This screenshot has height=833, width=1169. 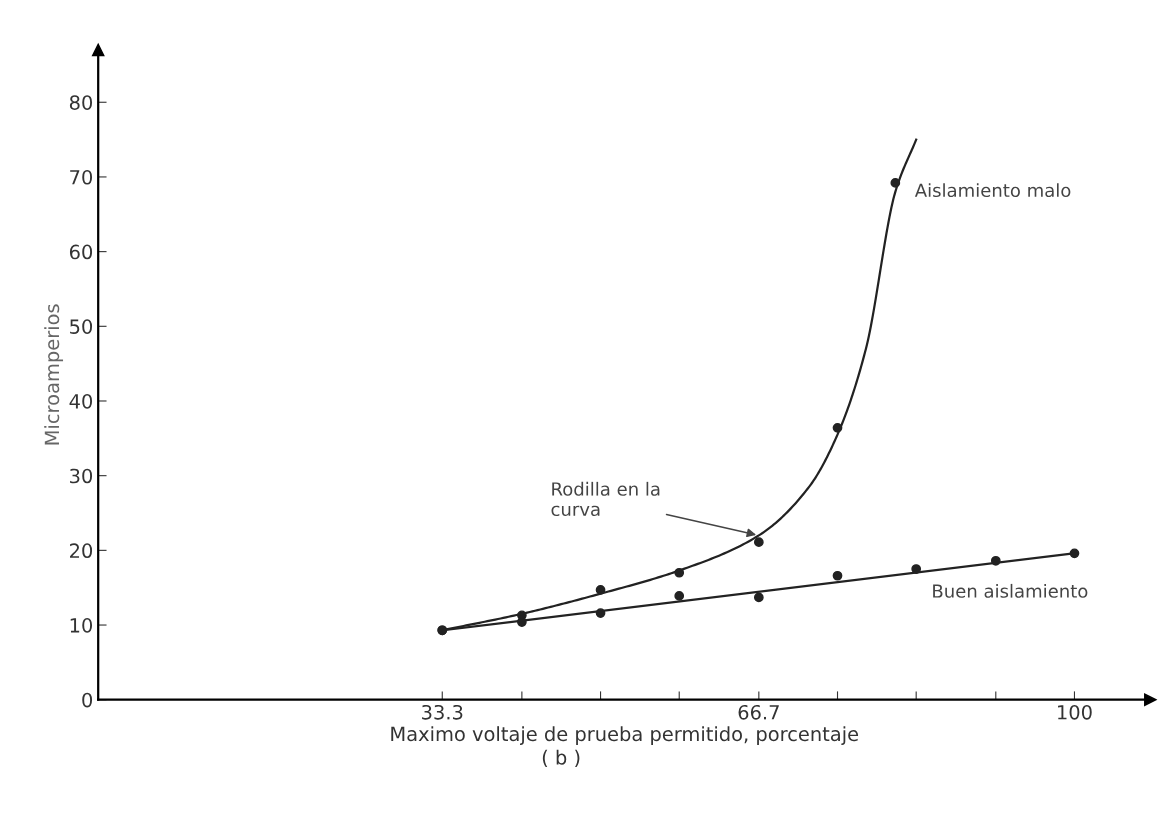 What do you see at coordinates (605, 499) in the screenshot?
I see `annotation: Rodilla en la curva` at bounding box center [605, 499].